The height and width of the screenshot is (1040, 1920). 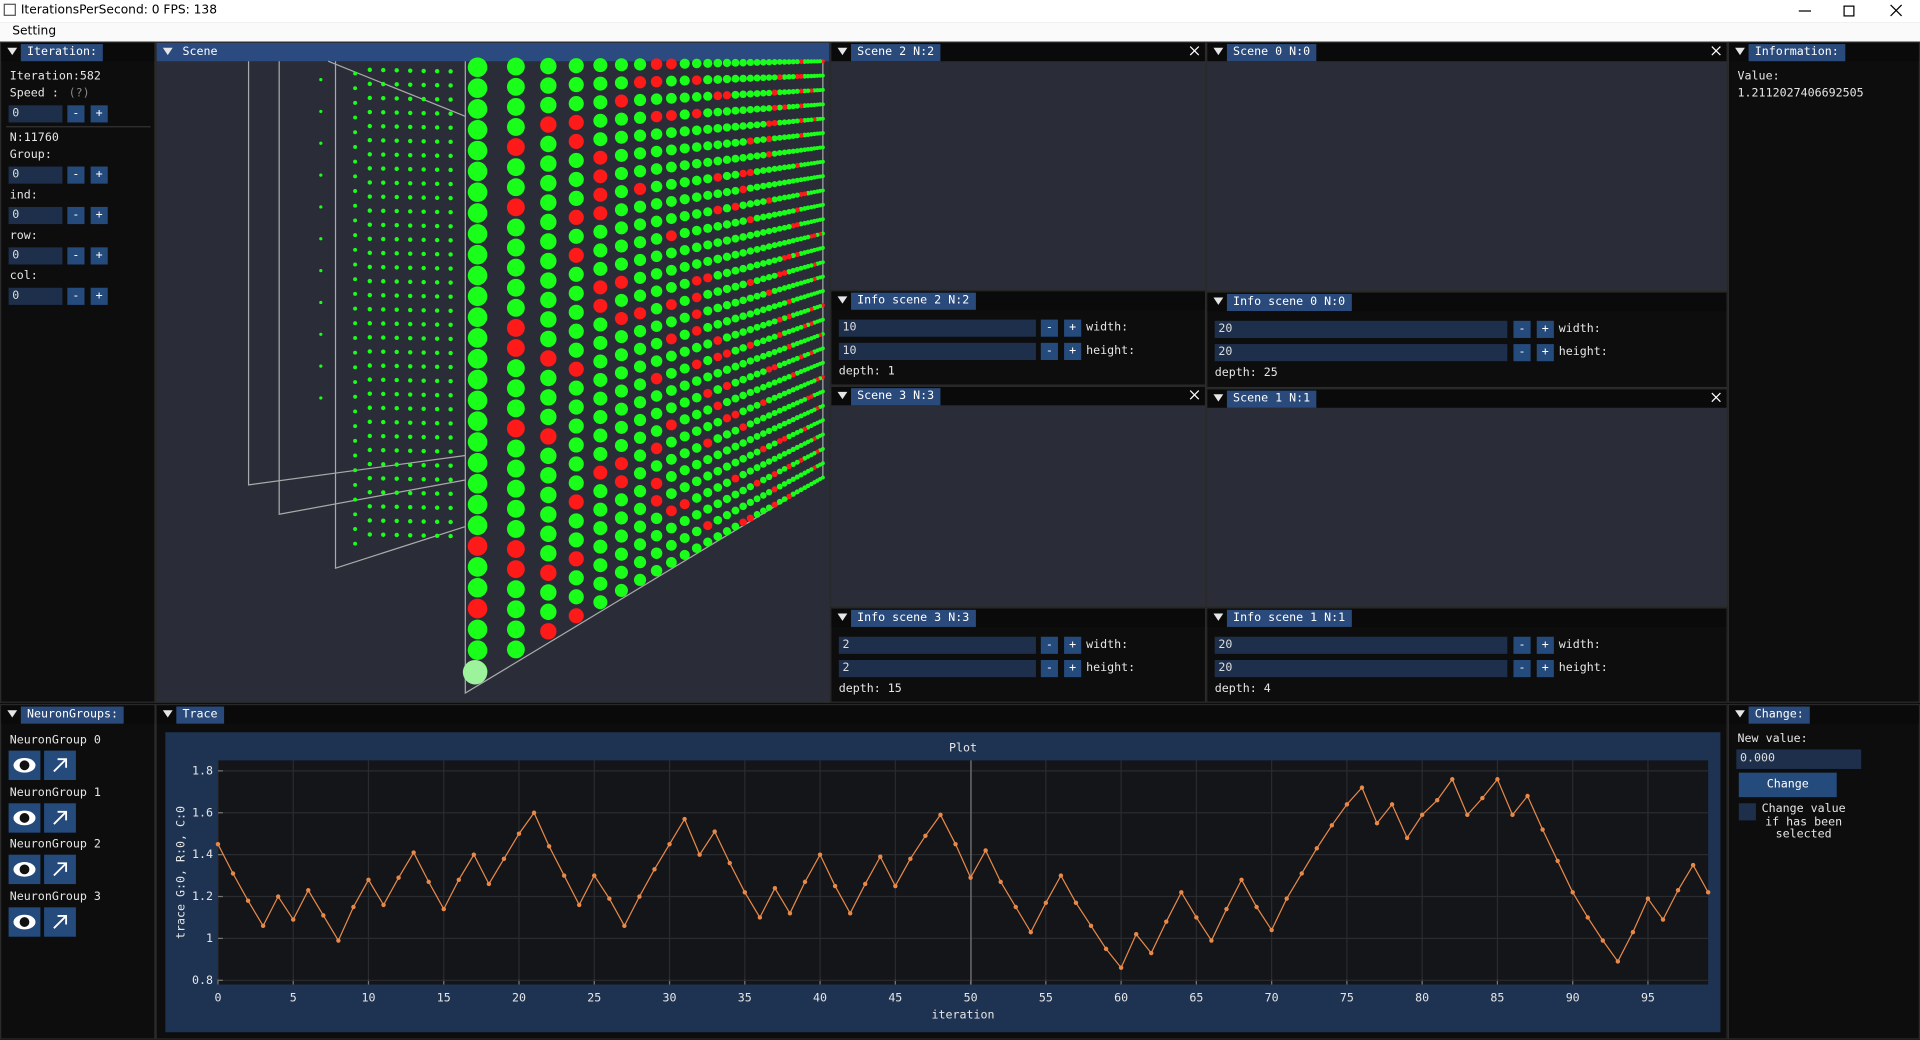 I want to click on field-label: Group:, so click(x=30, y=155).